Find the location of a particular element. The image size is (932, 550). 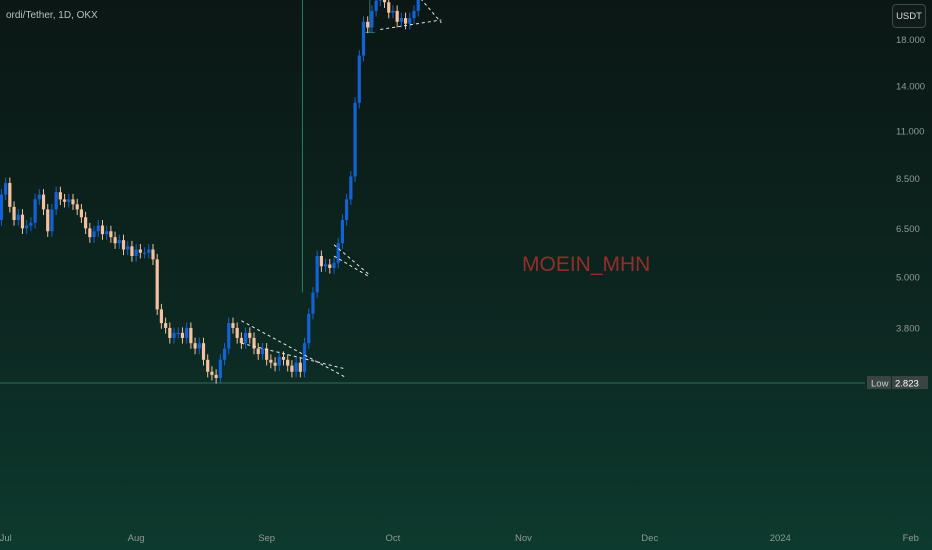

x-tick-label: Oct is located at coordinates (393, 538).